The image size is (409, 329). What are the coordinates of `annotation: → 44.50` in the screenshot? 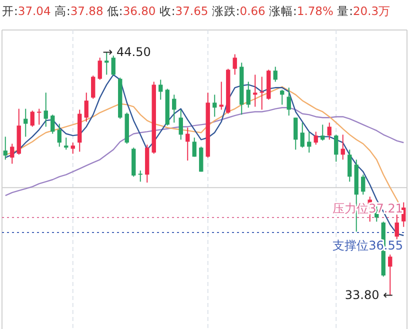 It's located at (126, 52).